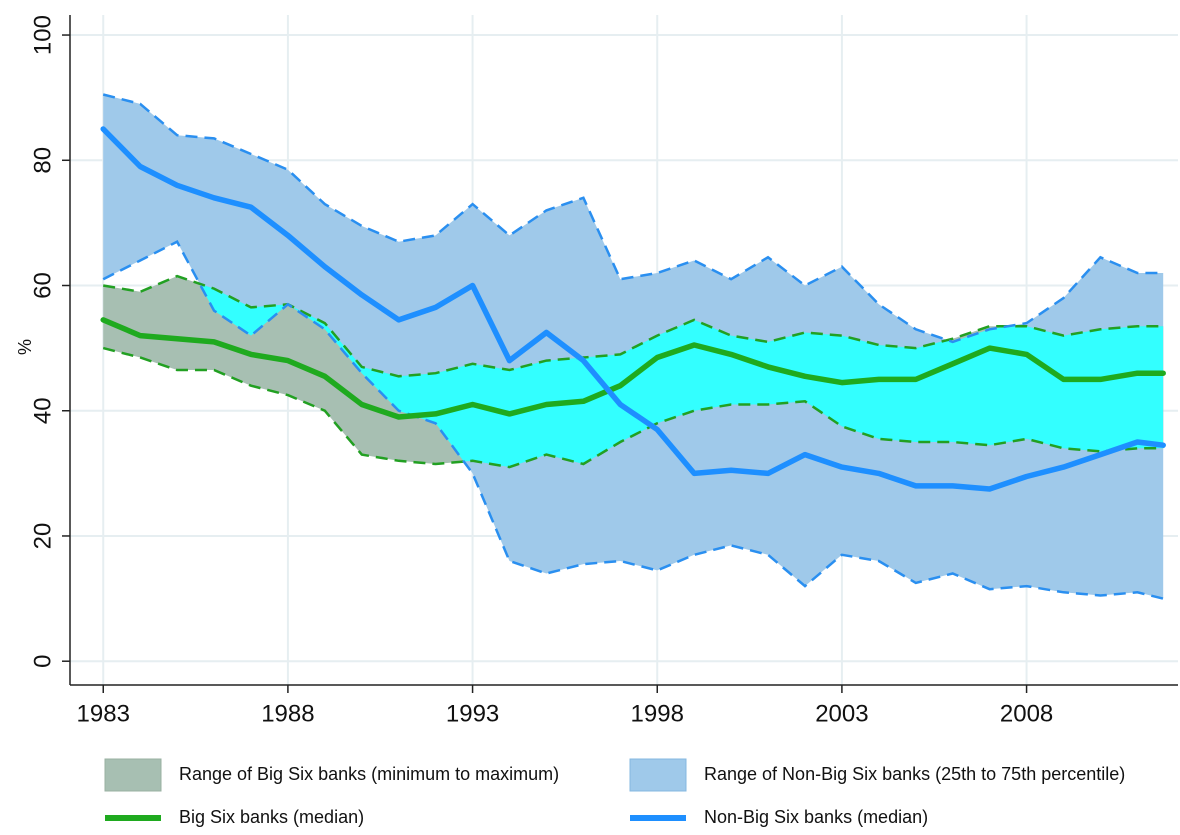  What do you see at coordinates (25, 347) in the screenshot?
I see `y-axis-label: %` at bounding box center [25, 347].